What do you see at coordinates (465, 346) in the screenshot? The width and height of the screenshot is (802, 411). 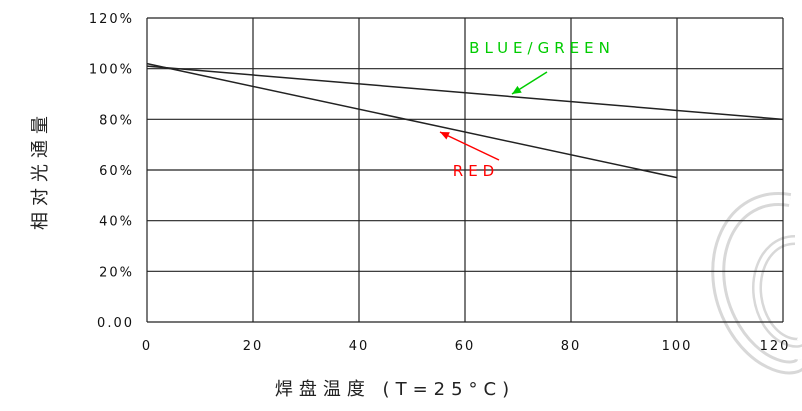 I see `x-tick-label: 60` at bounding box center [465, 346].